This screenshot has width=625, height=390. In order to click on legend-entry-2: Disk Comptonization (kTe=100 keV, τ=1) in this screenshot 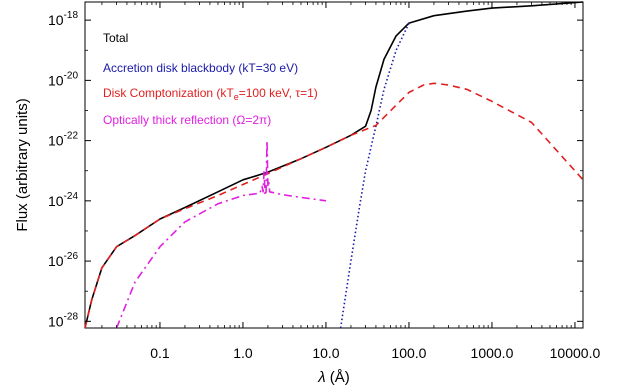, I will do `click(210, 94)`.